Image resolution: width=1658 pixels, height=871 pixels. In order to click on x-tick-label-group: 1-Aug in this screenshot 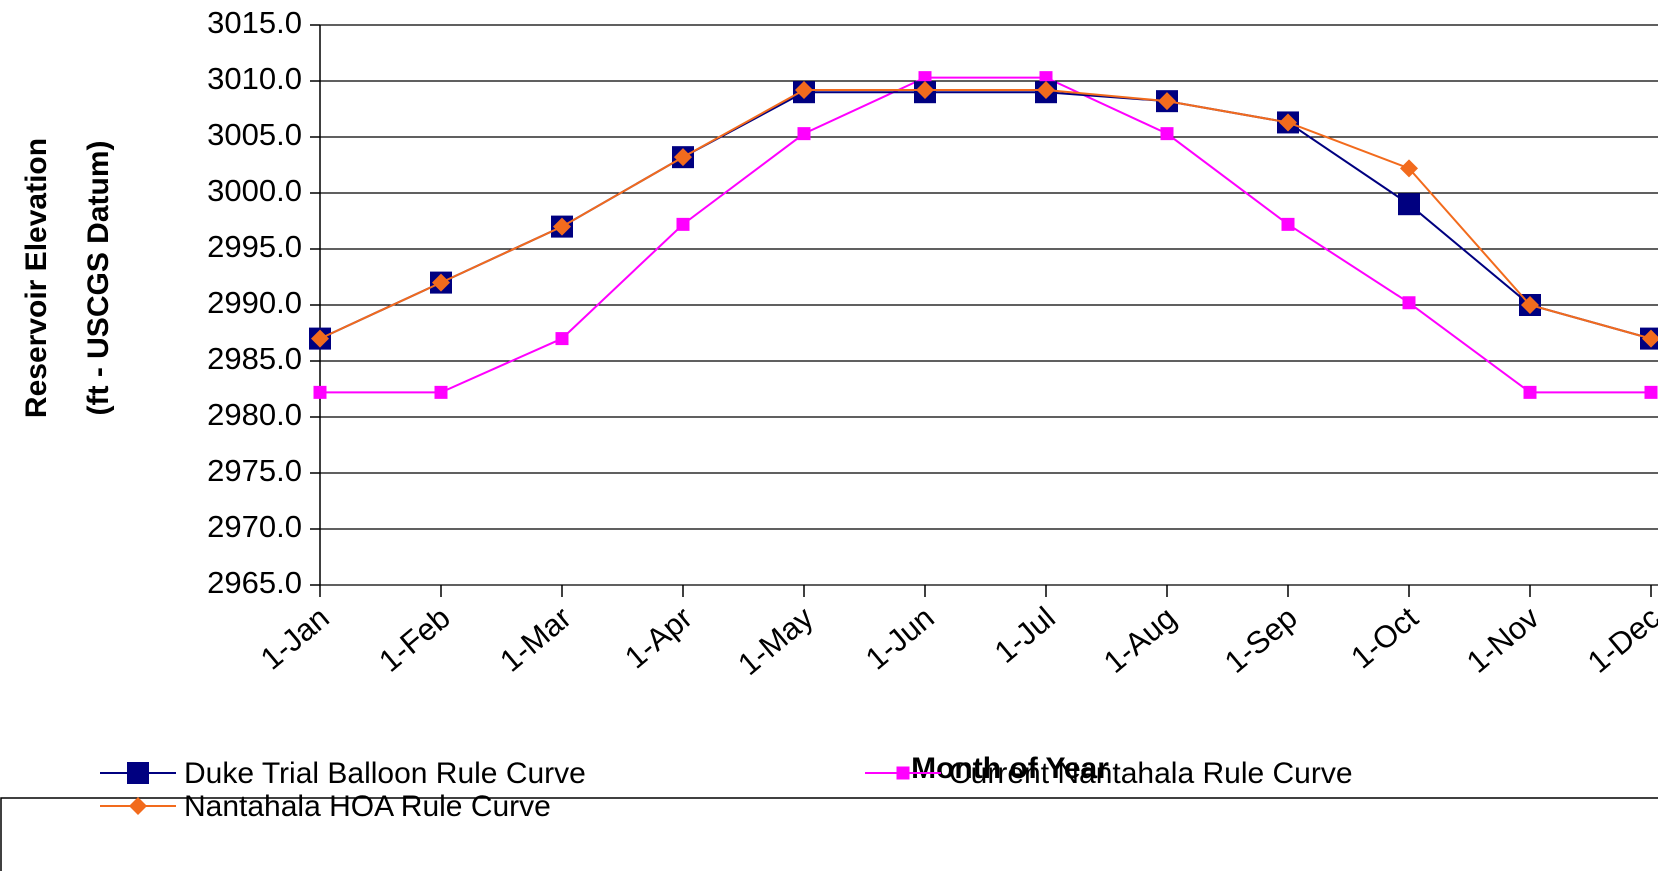, I will do `click(1140, 640)`.